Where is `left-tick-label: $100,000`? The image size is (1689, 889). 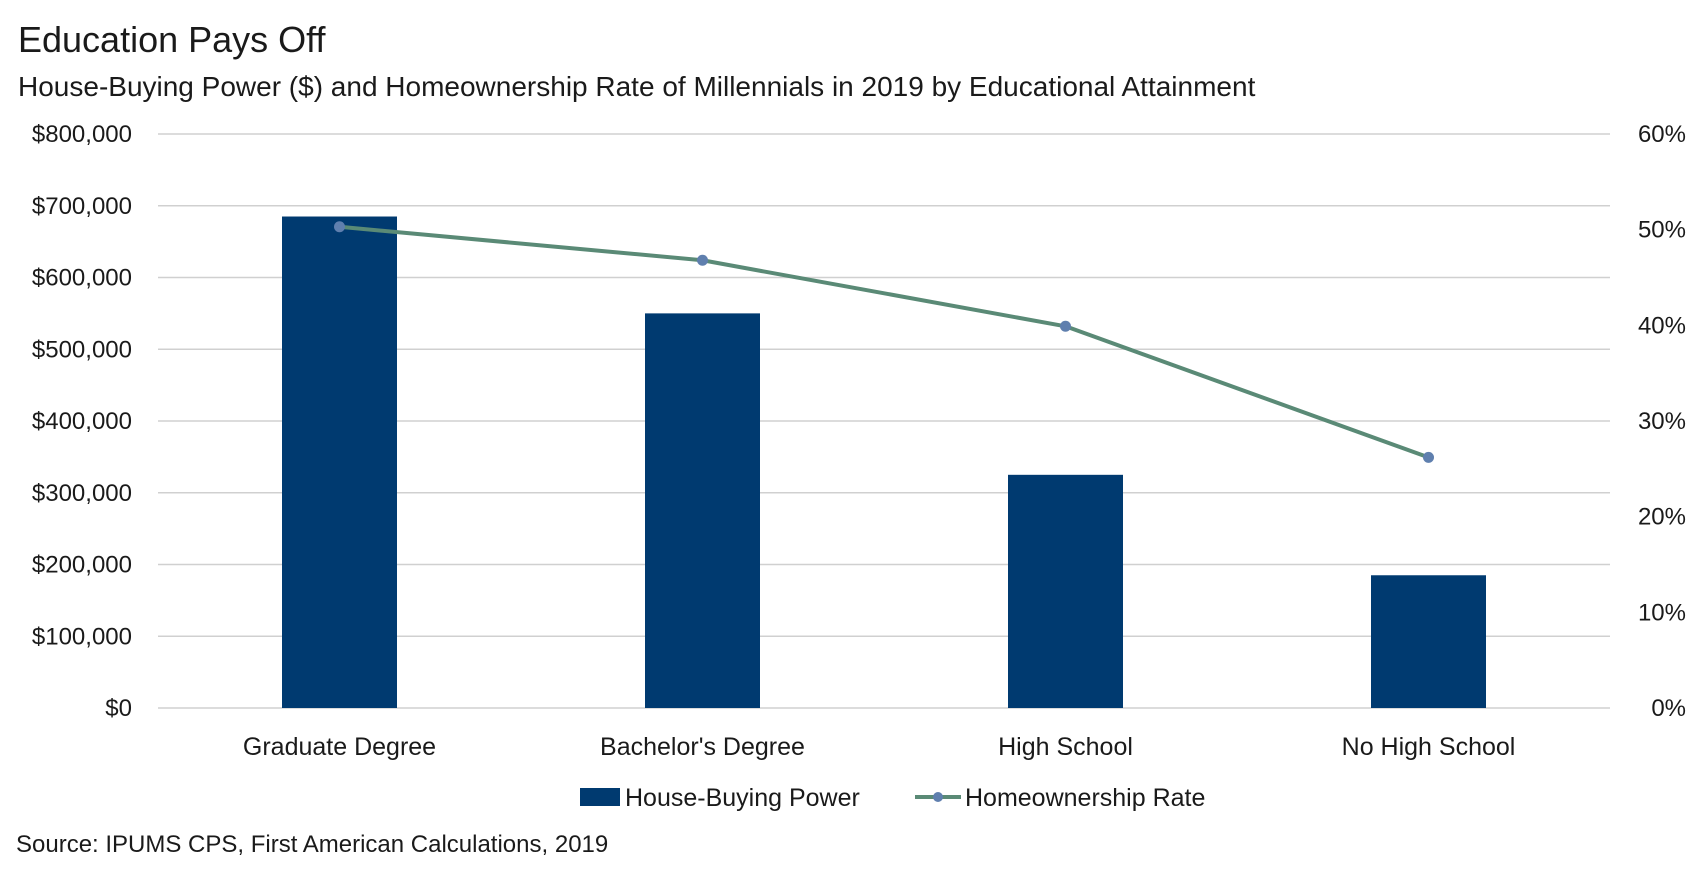 left-tick-label: $100,000 is located at coordinates (82, 636).